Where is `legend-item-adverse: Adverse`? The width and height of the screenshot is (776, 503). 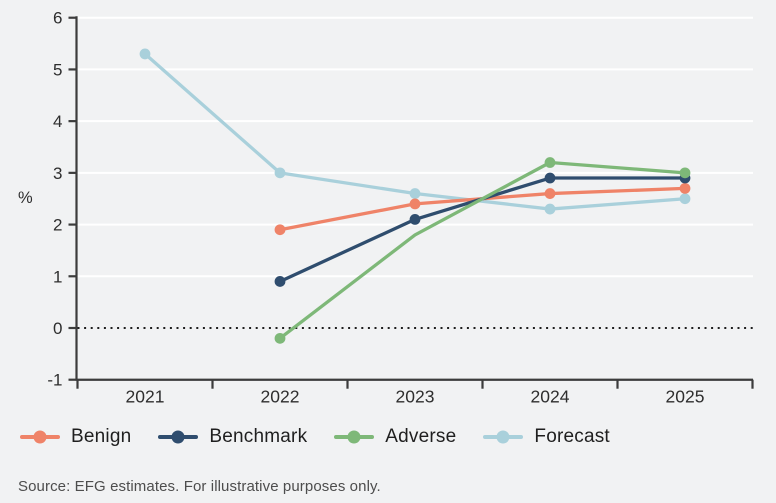
legend-item-adverse: Adverse is located at coordinates (395, 437).